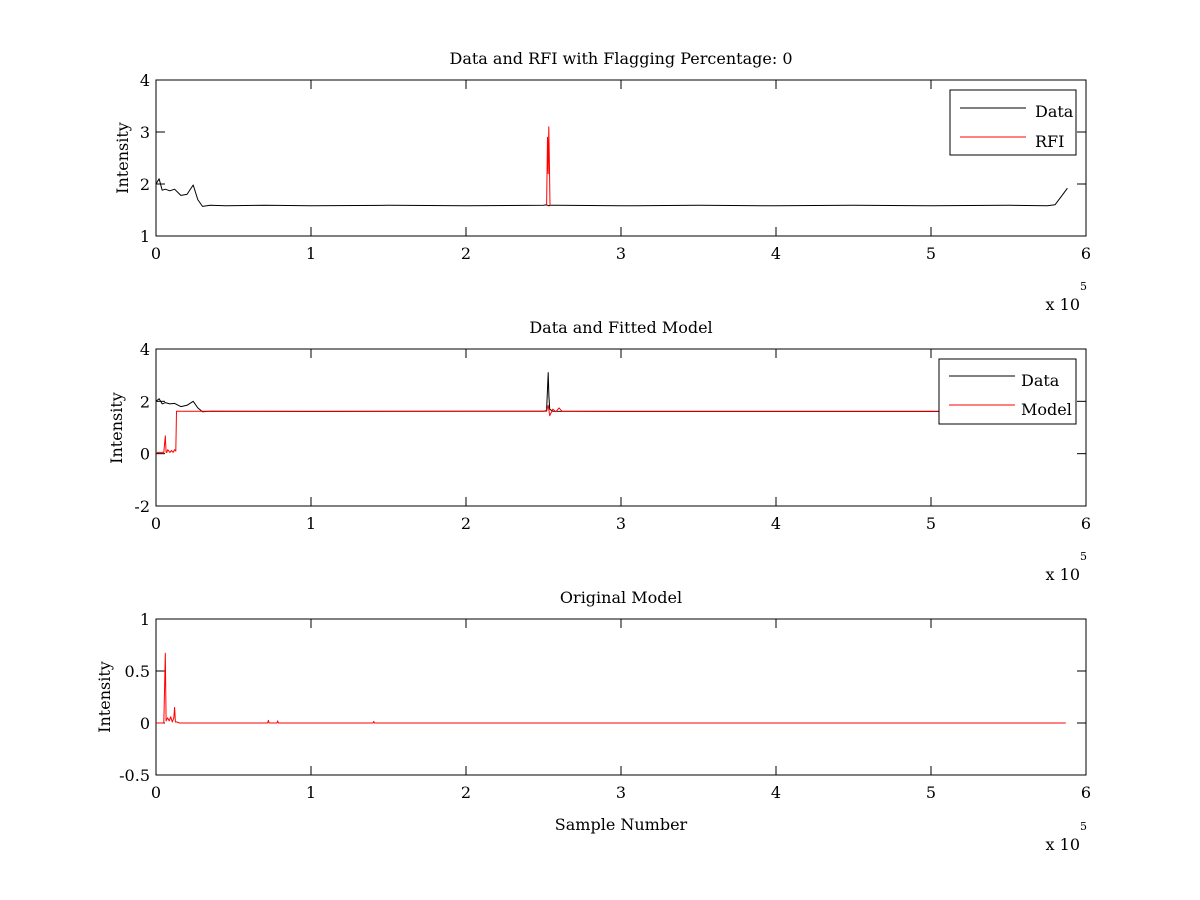 The image size is (1200, 900). Describe the element at coordinates (1063, 844) in the screenshot. I see `panel-3-x-multiplier: x 10` at that location.